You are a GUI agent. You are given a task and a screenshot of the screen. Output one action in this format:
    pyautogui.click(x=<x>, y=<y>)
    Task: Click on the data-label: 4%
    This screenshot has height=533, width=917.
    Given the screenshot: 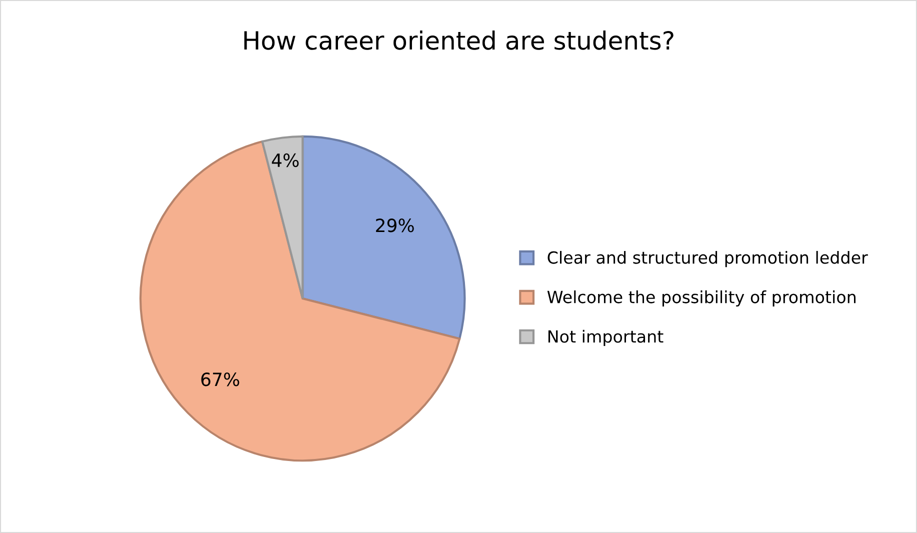 What is the action you would take?
    pyautogui.click(x=285, y=160)
    